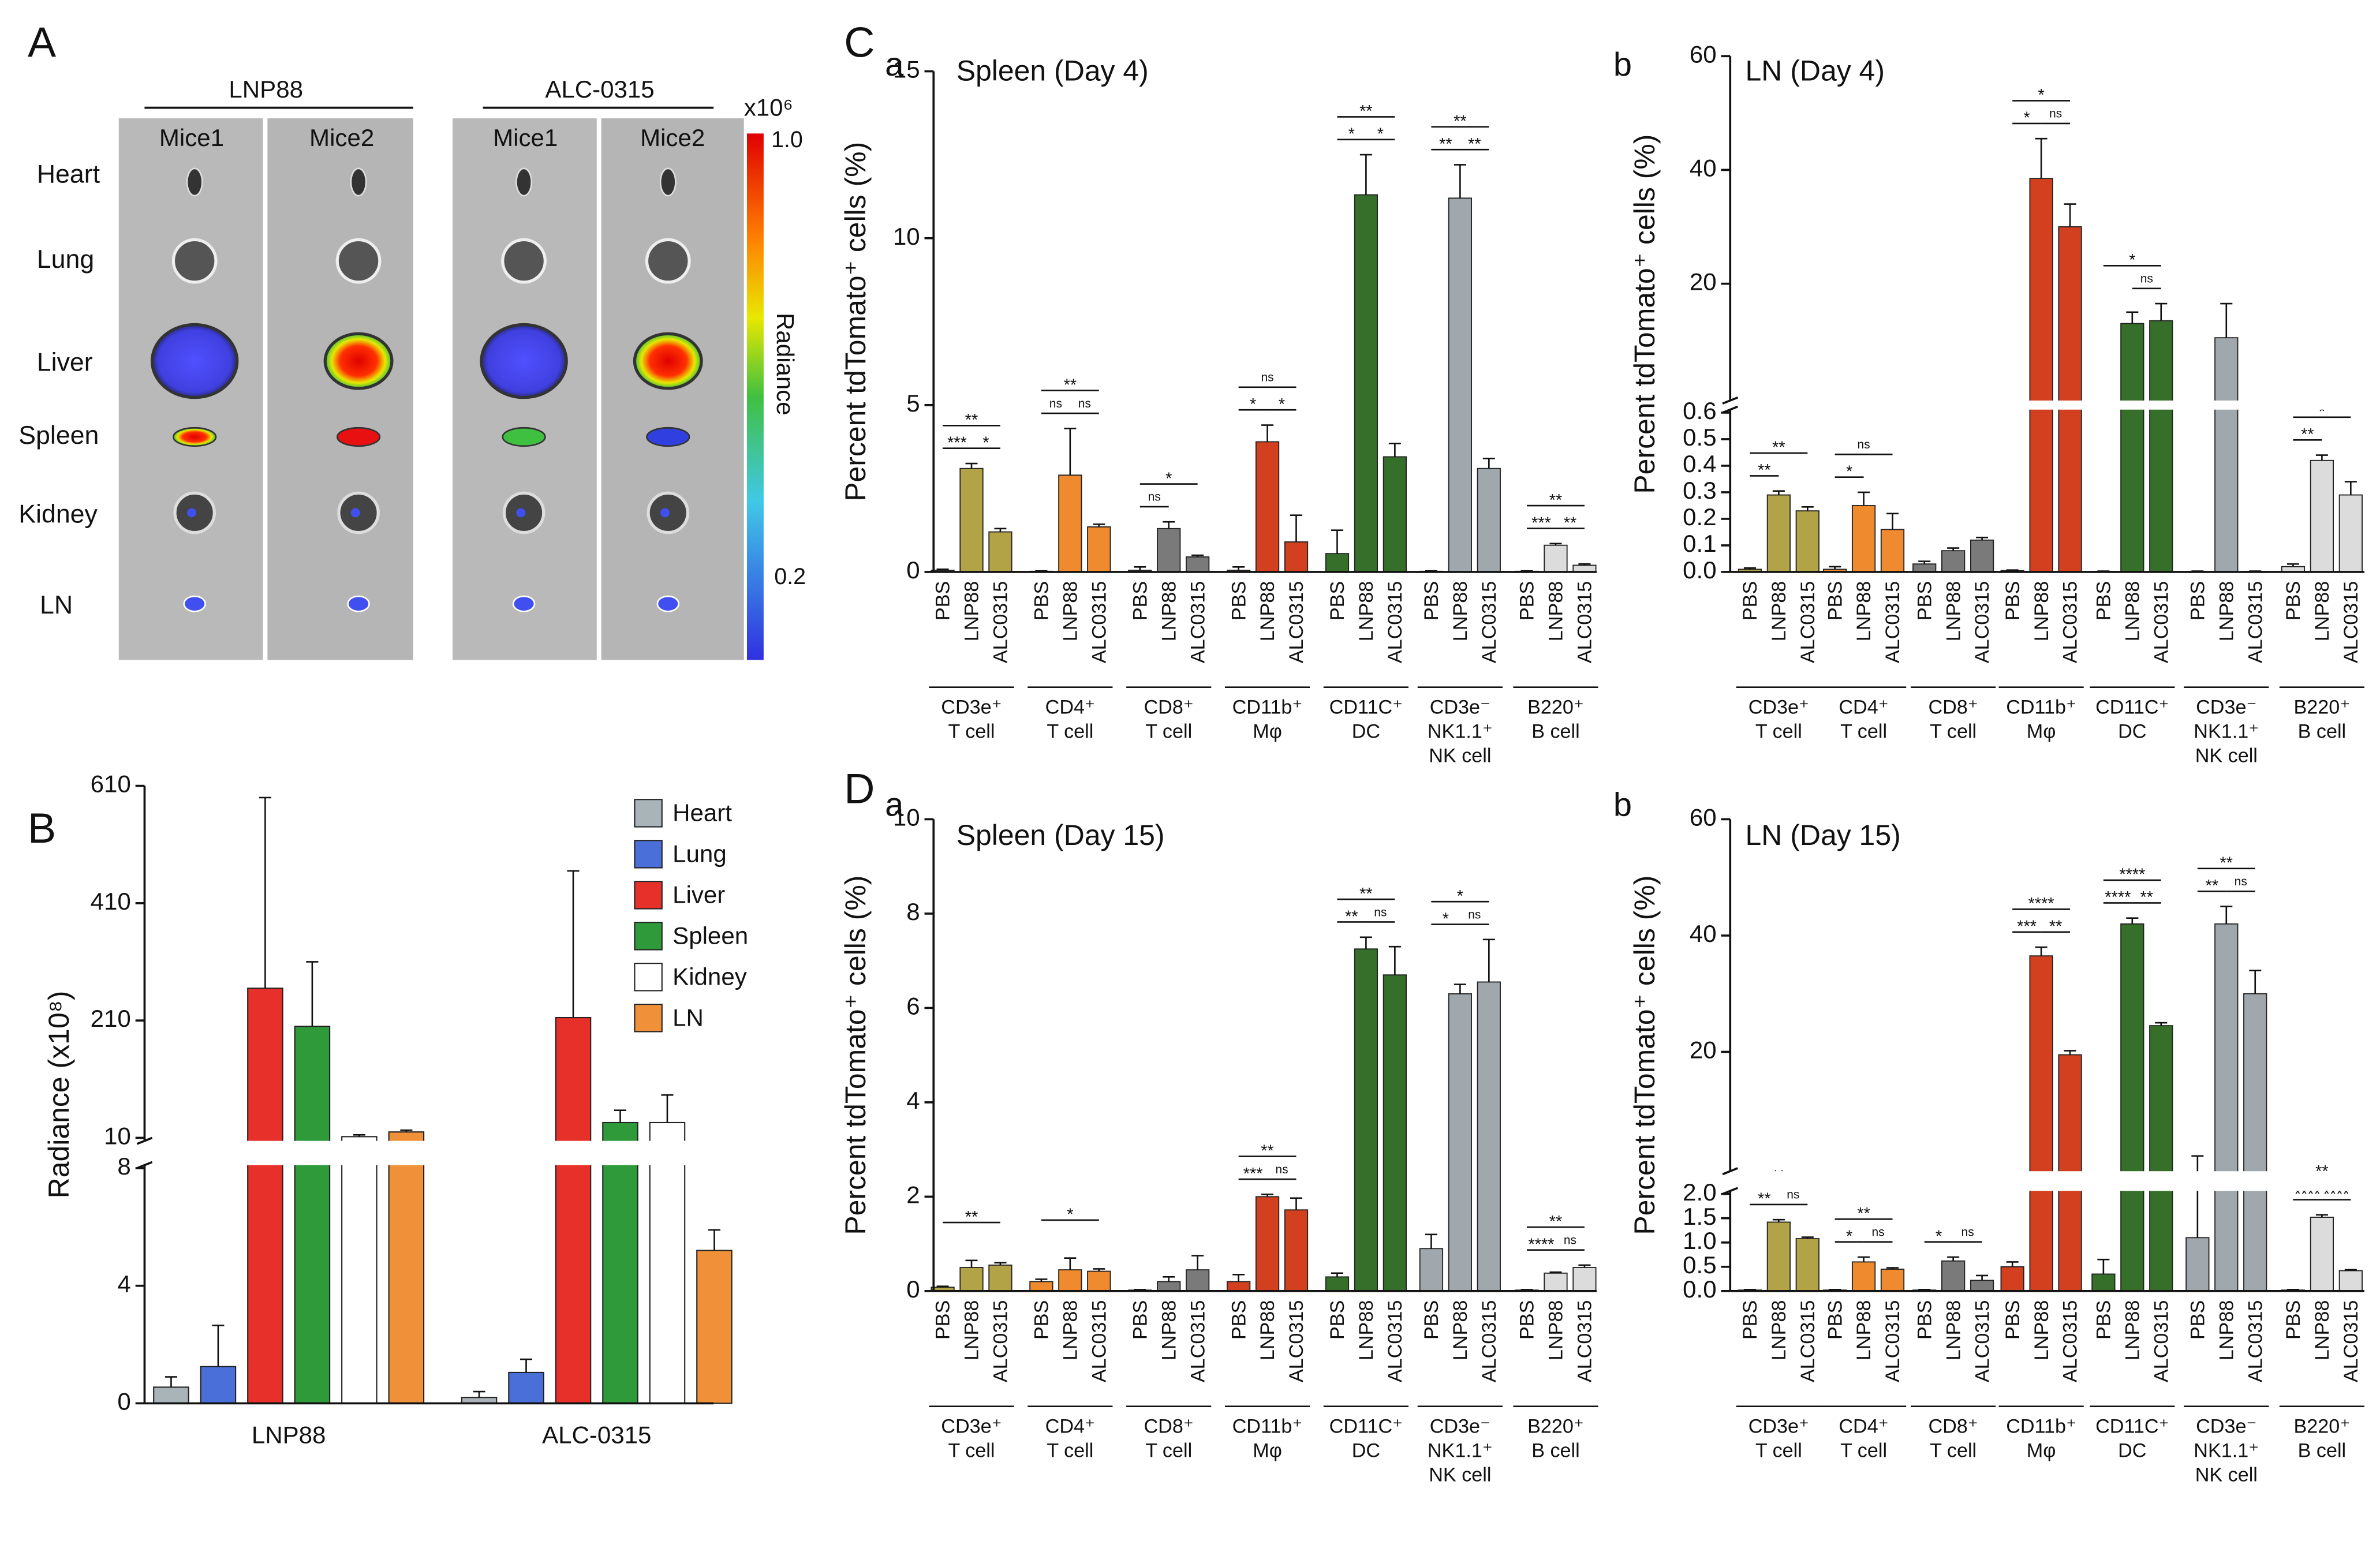 This screenshot has height=1552, width=2380. Describe the element at coordinates (2322, 732) in the screenshot. I see `group-label: B cell` at that location.